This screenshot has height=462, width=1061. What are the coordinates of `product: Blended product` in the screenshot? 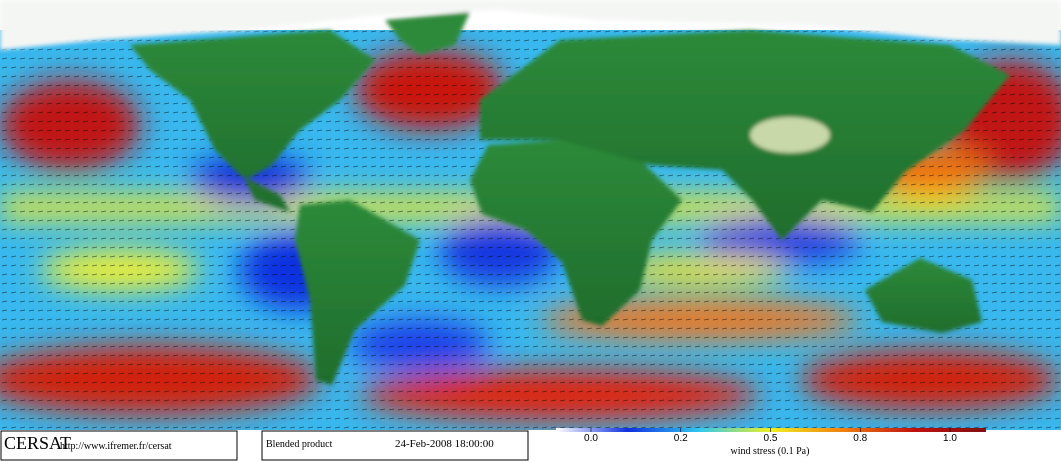 It's located at (299, 444).